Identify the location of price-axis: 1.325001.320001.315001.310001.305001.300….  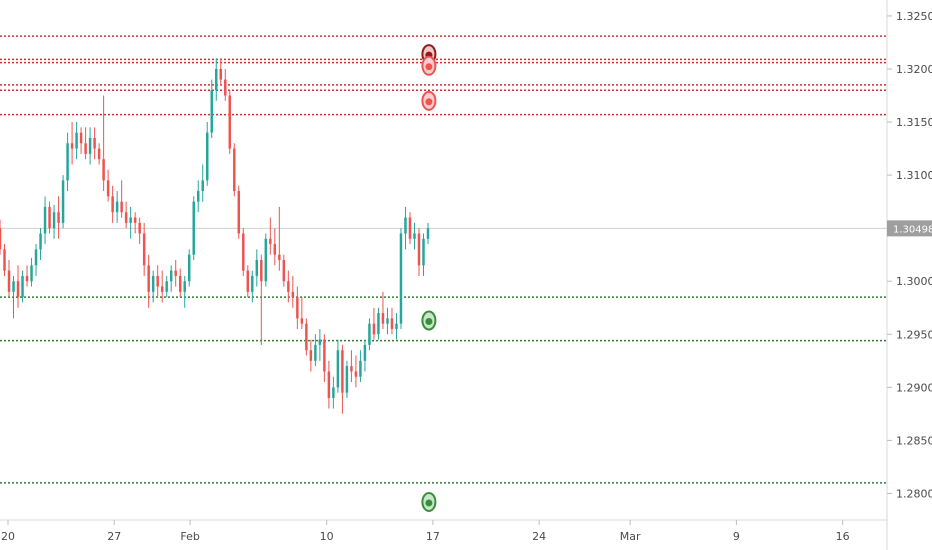
(909, 255).